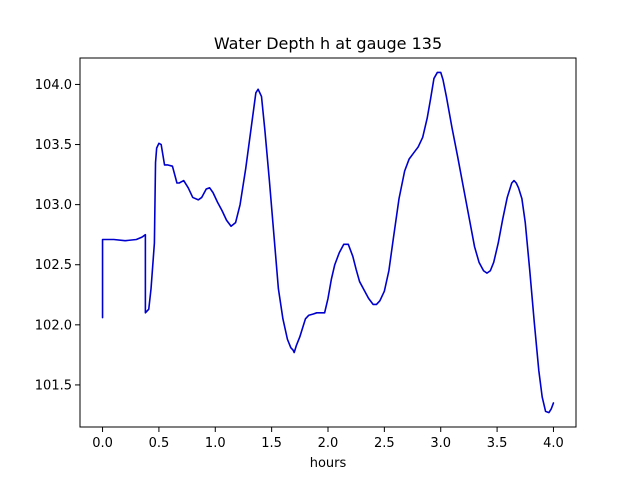 The image size is (640, 480). What do you see at coordinates (53, 205) in the screenshot?
I see `y-tick-label: 103.0` at bounding box center [53, 205].